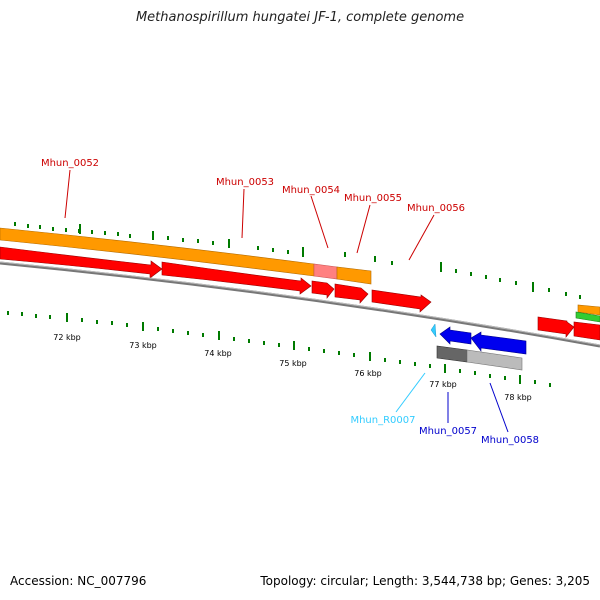 This screenshot has width=600, height=600. I want to click on right-edge-orange-gene, so click(588, 310).